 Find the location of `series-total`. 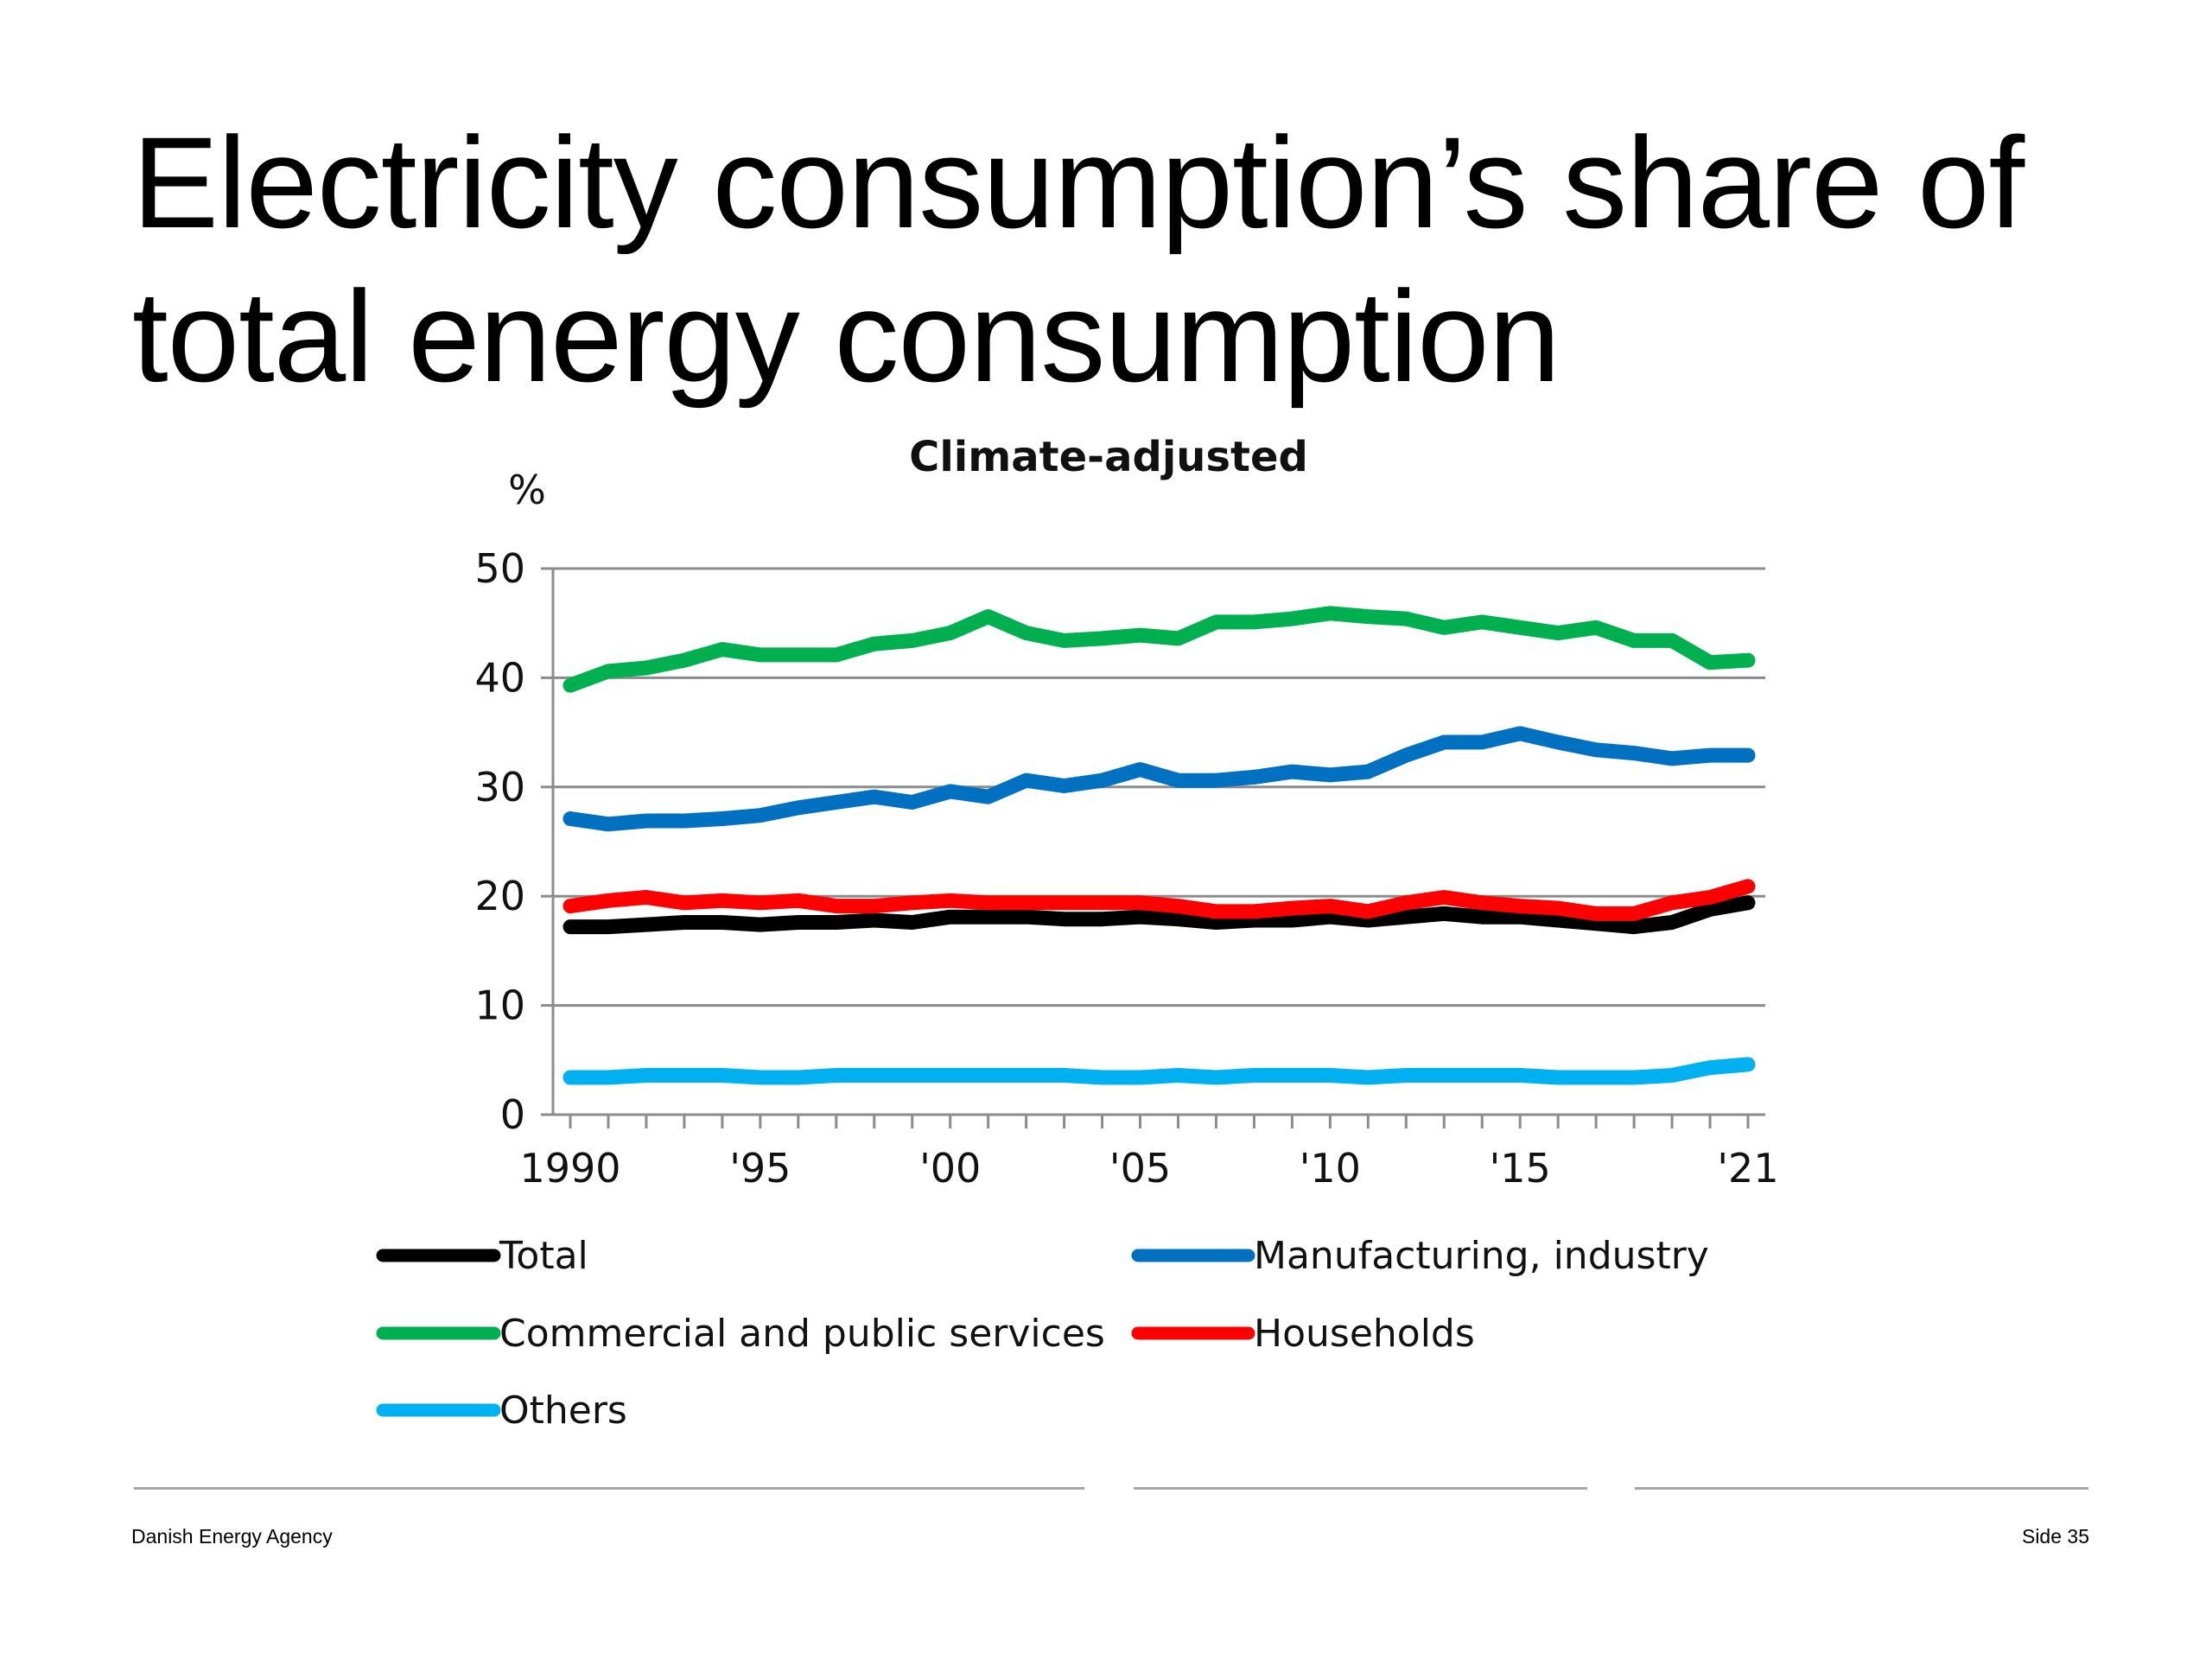

series-total is located at coordinates (1159, 915).